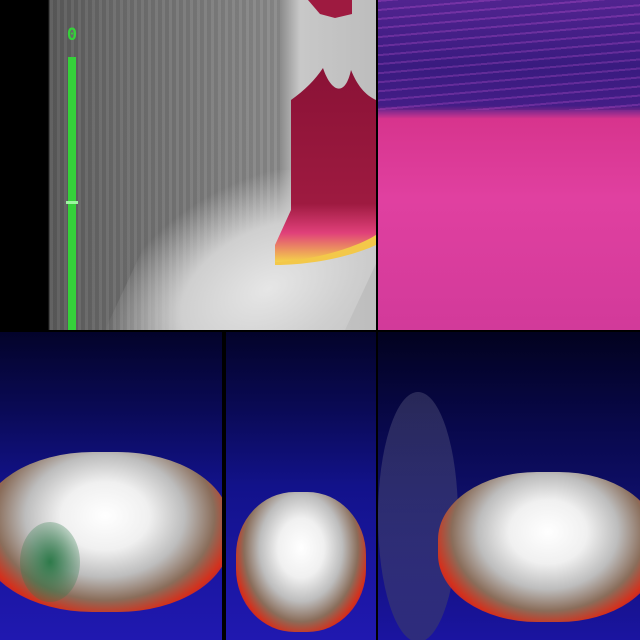 The height and width of the screenshot is (640, 640). I want to click on hot-object, so click(325, 132).